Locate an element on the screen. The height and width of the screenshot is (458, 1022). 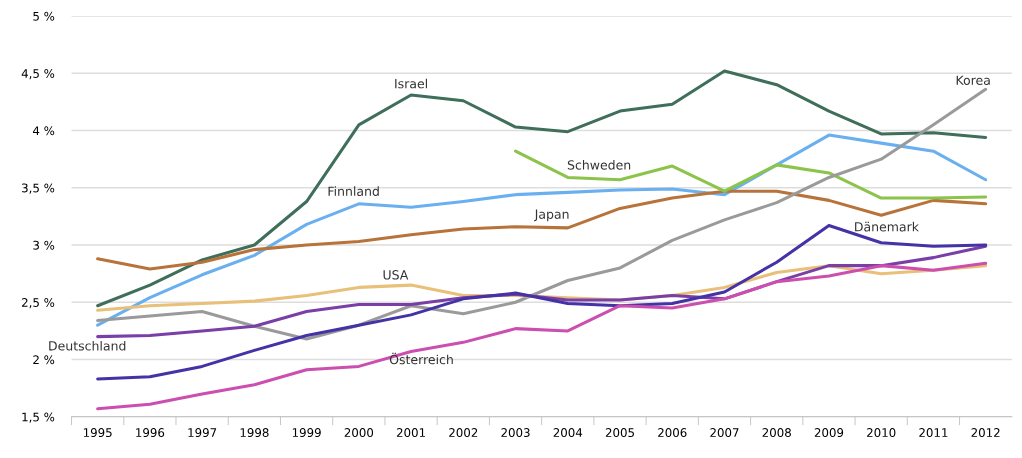
x-tick-label: 2007 is located at coordinates (724, 433).